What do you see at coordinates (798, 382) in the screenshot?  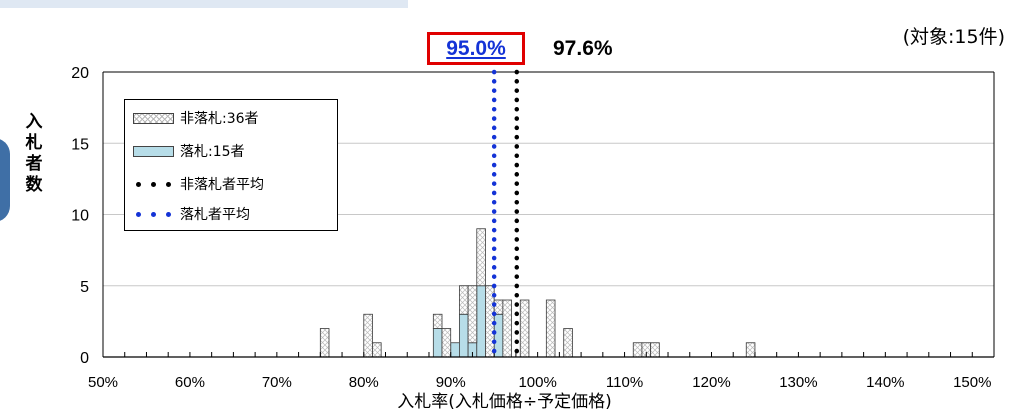 I see `x-tick-label: 130%` at bounding box center [798, 382].